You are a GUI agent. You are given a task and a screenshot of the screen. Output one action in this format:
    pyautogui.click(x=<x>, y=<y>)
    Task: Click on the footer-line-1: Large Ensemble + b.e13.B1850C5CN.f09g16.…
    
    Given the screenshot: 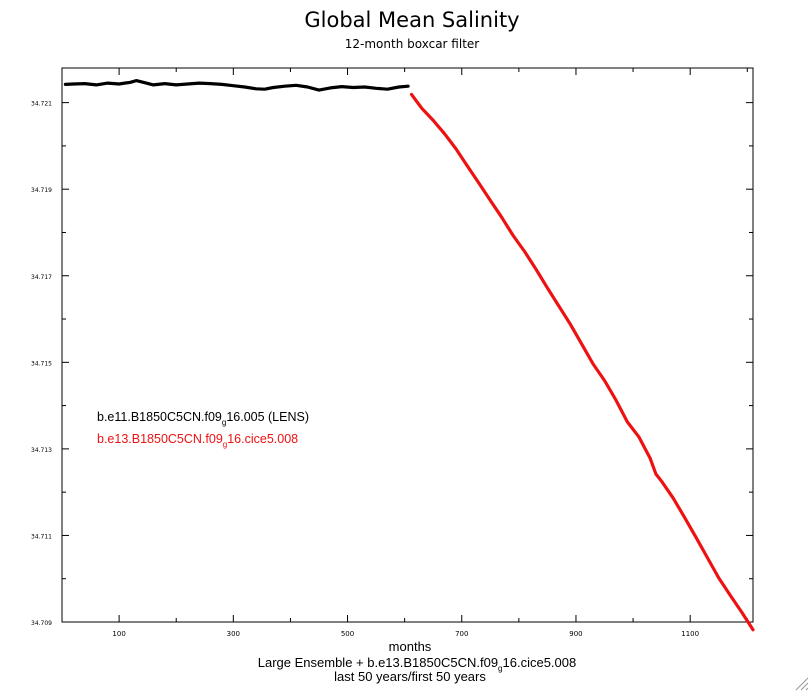 What is the action you would take?
    pyautogui.click(x=417, y=664)
    